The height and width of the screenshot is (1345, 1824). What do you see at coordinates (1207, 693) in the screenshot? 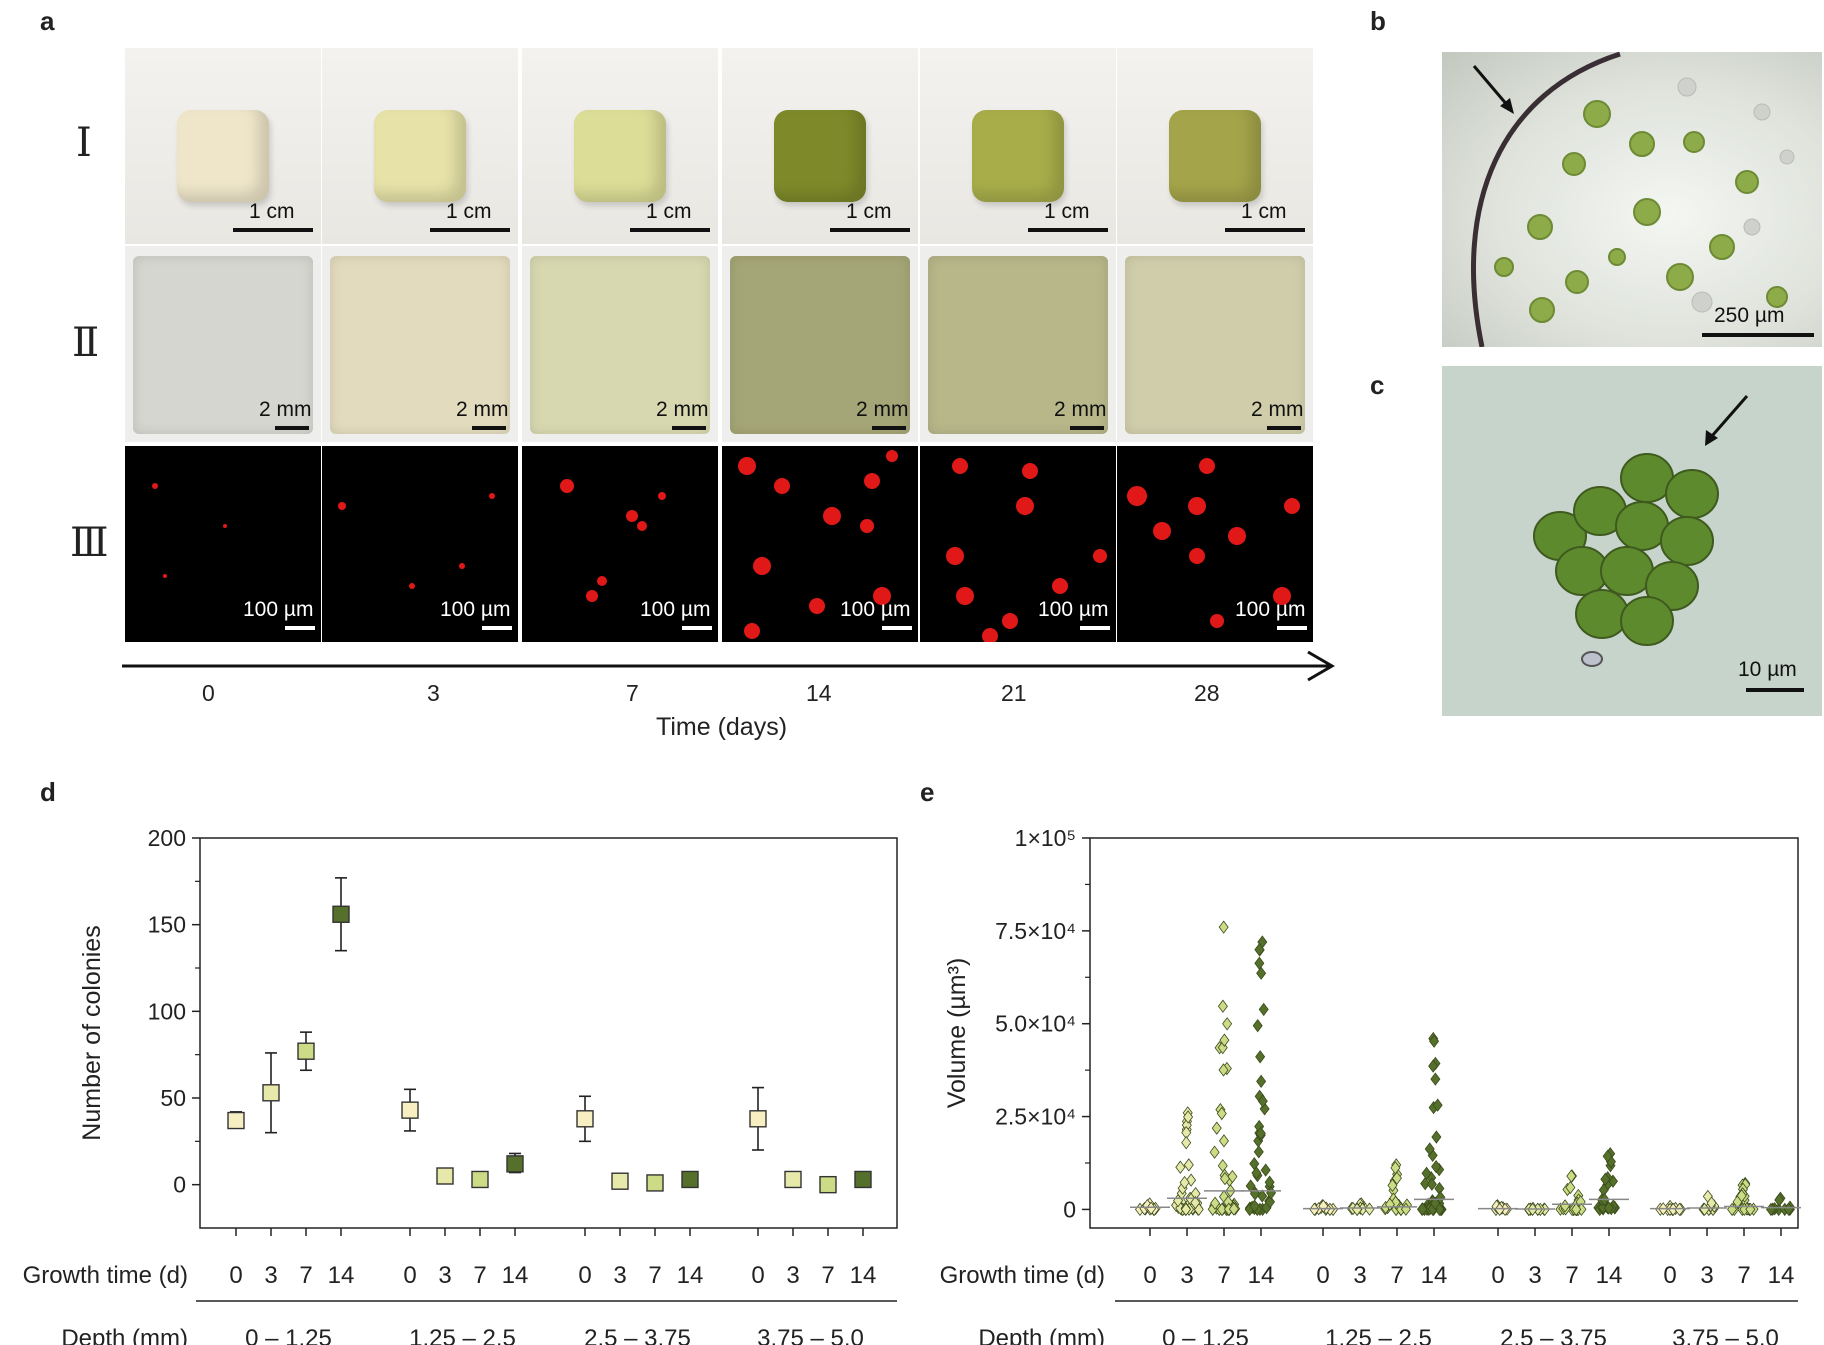
I see `time-tick: 28` at bounding box center [1207, 693].